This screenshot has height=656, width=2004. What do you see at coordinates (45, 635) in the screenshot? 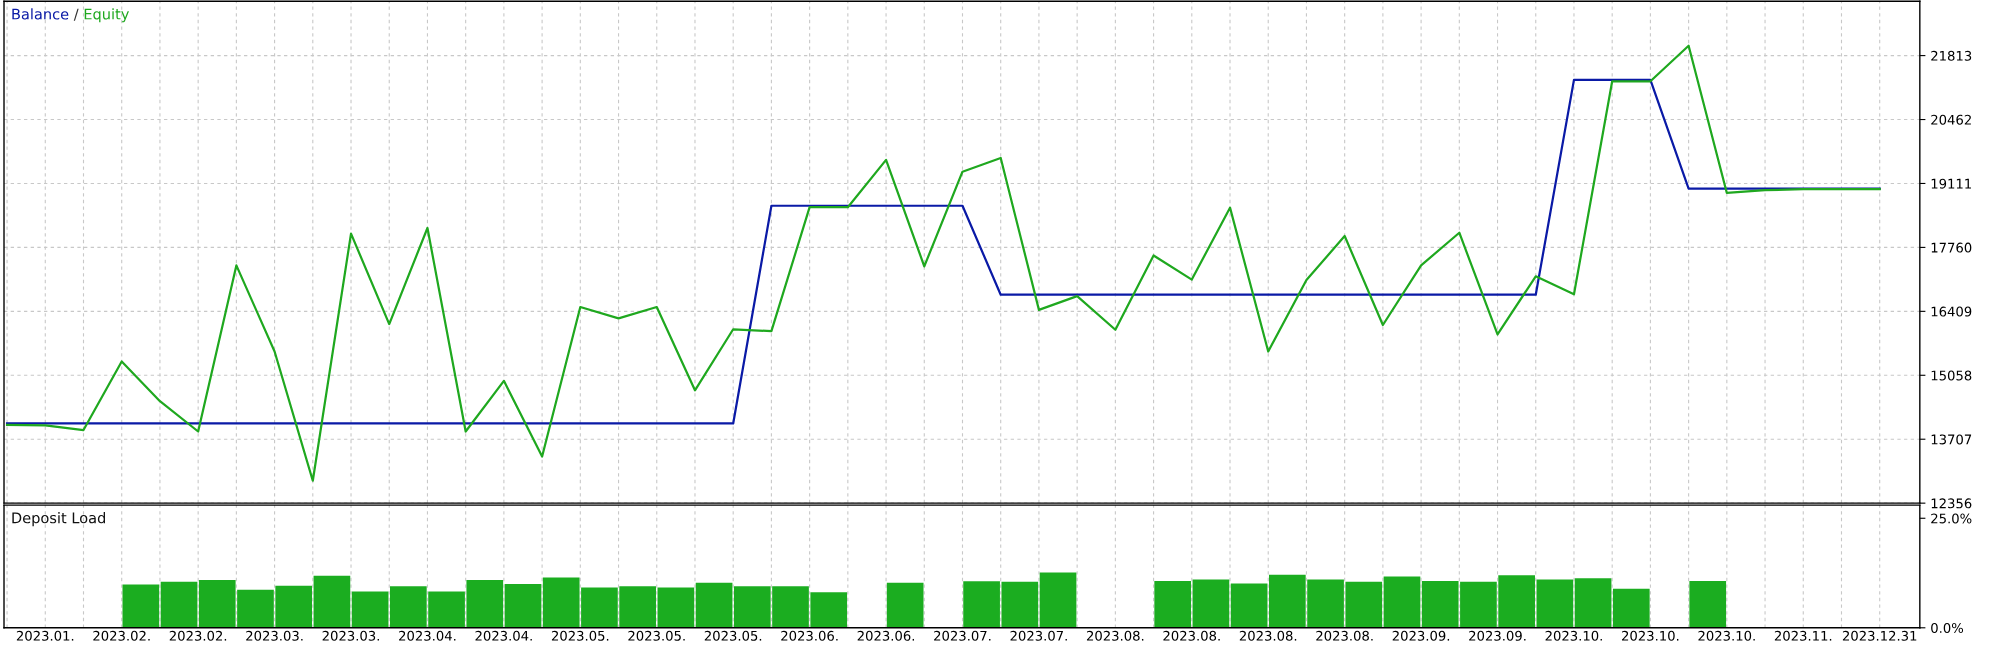
I see `x-tick-label: 2023.01.` at bounding box center [45, 635].